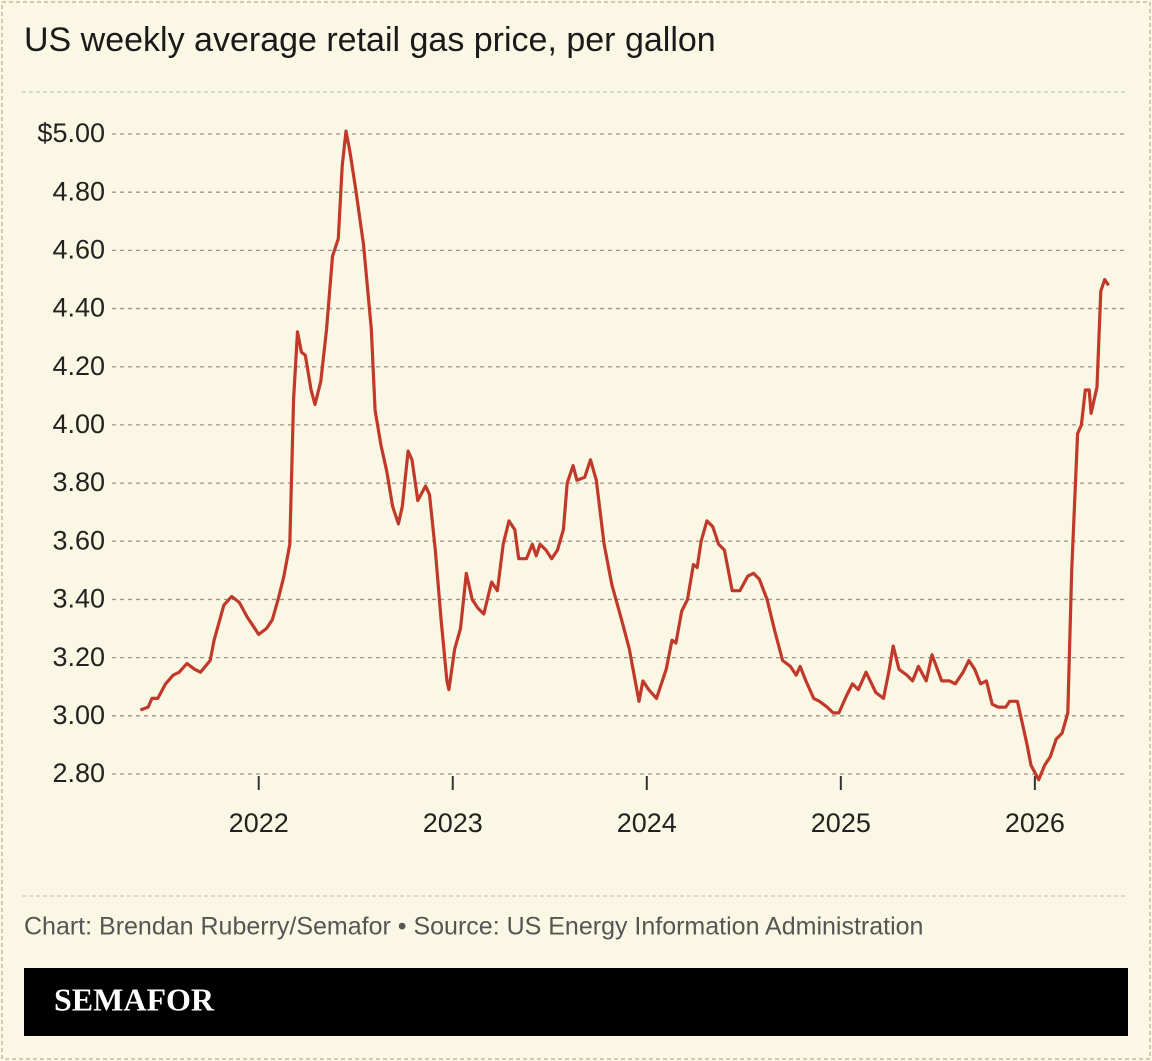 The image size is (1152, 1061). Describe the element at coordinates (647, 823) in the screenshot. I see `x-tick-label: 2024` at that location.